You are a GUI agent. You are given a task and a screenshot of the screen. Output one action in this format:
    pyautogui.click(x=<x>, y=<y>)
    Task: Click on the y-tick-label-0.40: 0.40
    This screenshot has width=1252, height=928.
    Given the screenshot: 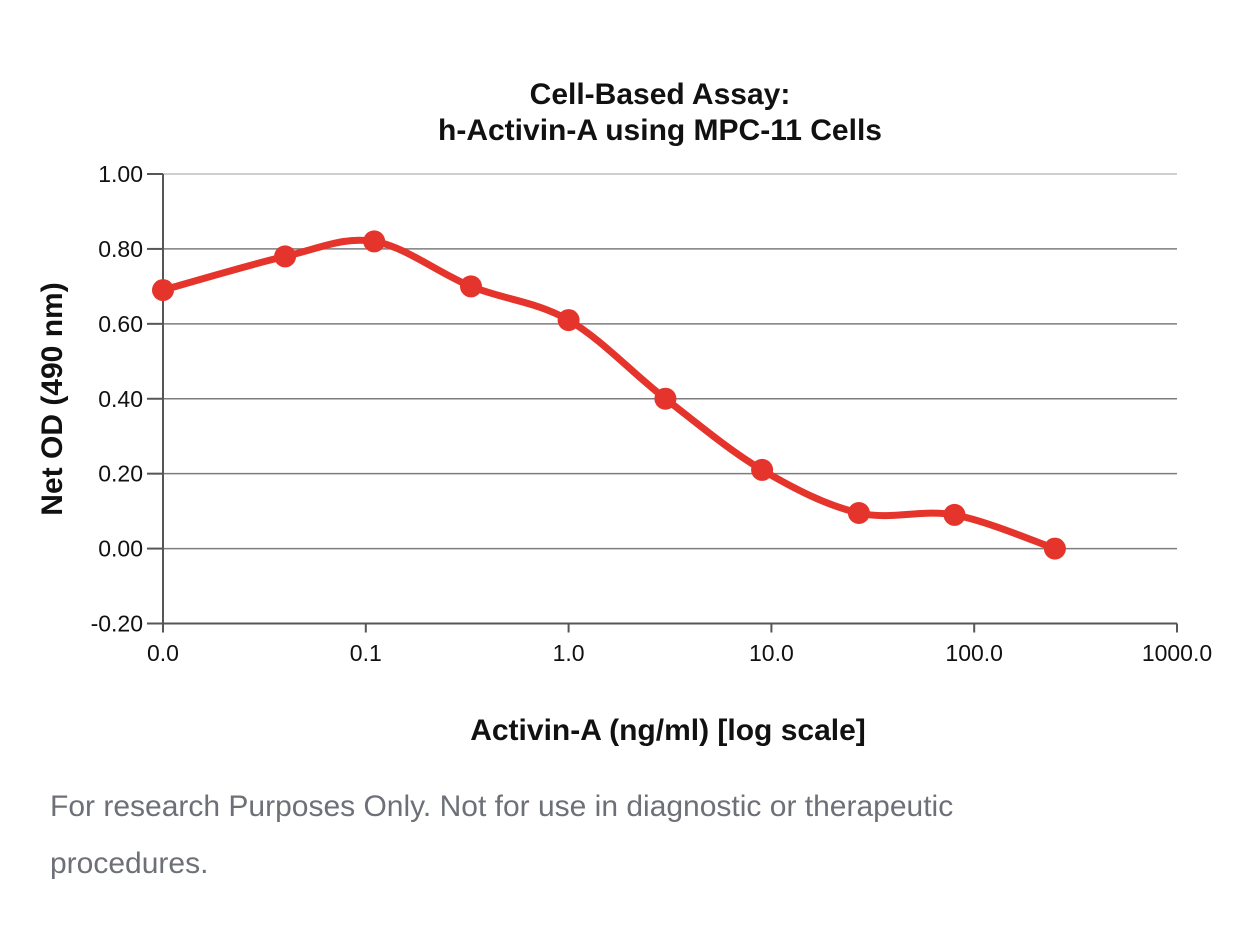 What is the action you would take?
    pyautogui.click(x=120, y=399)
    